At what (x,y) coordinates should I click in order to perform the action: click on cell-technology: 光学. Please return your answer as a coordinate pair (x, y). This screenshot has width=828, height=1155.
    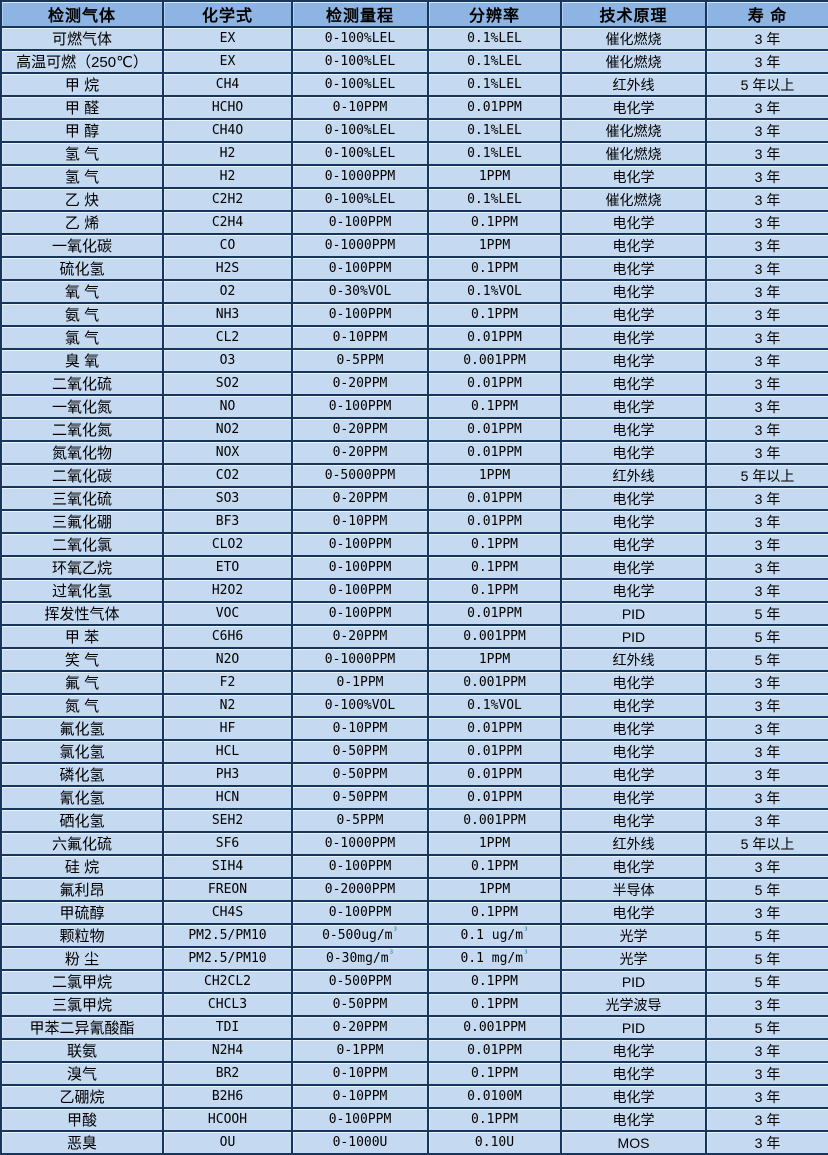
    Looking at the image, I should click on (633, 935).